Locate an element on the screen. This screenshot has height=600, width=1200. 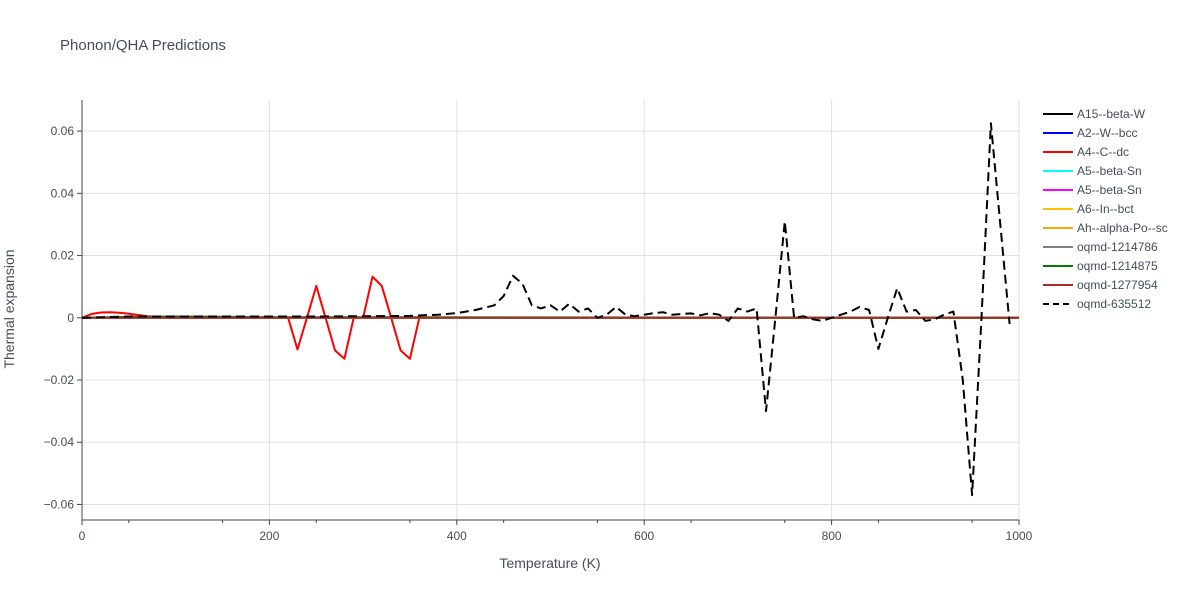
chart-title: Phonon/QHA Predictions is located at coordinates (143, 45).